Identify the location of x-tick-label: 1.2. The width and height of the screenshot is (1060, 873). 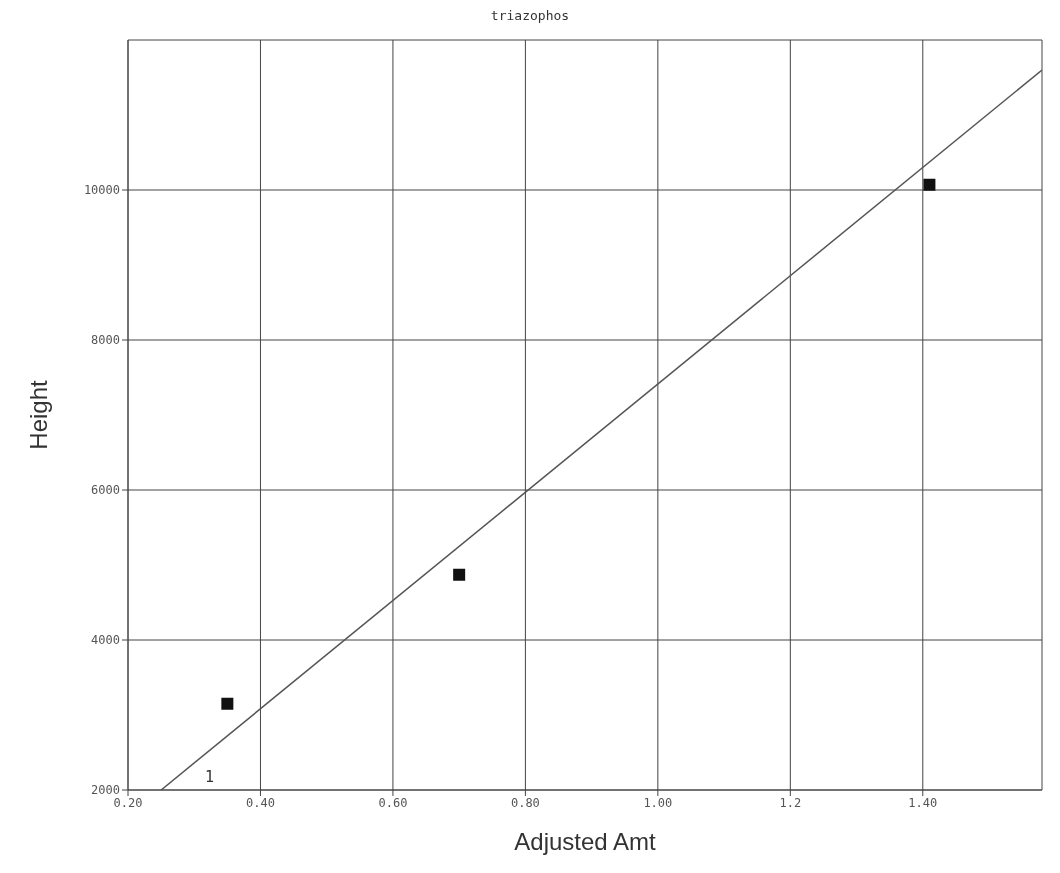
(790, 802).